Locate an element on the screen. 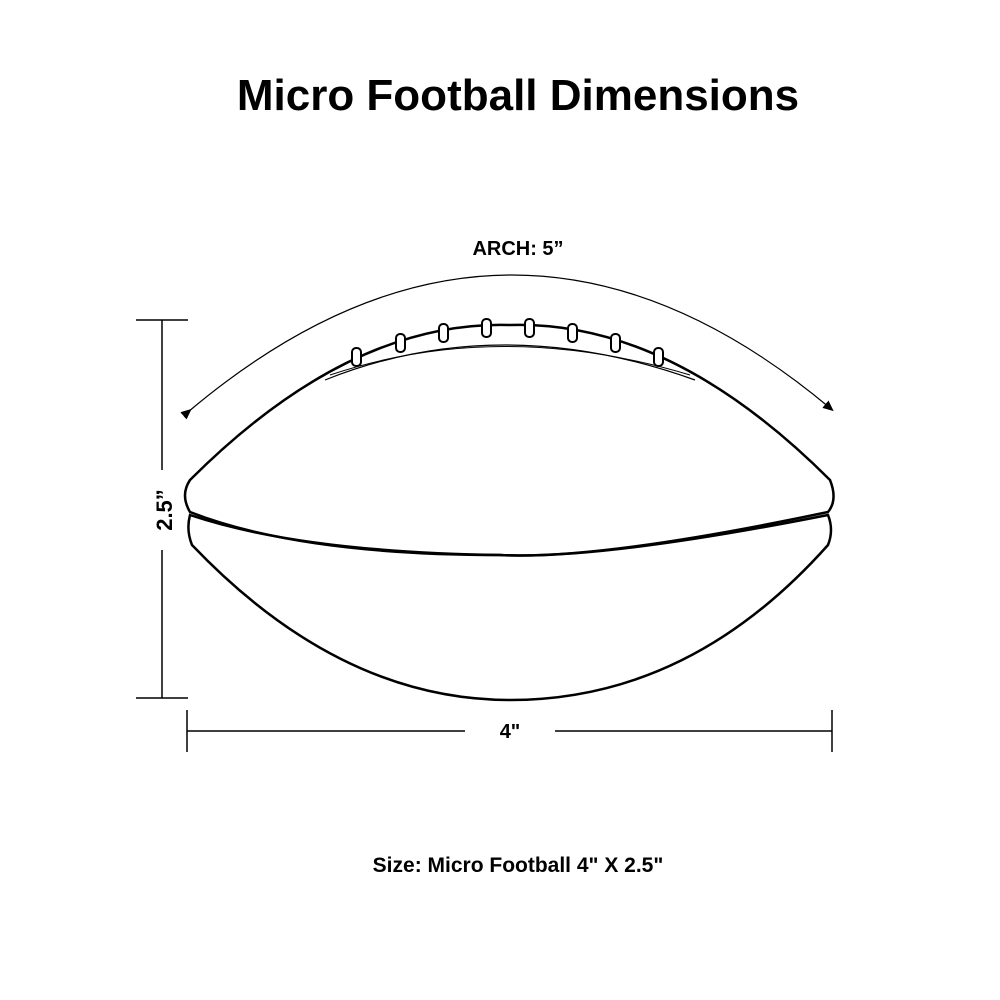 The width and height of the screenshot is (1000, 1000). caption: Size: Micro Football 4" X 2.5" is located at coordinates (518, 865).